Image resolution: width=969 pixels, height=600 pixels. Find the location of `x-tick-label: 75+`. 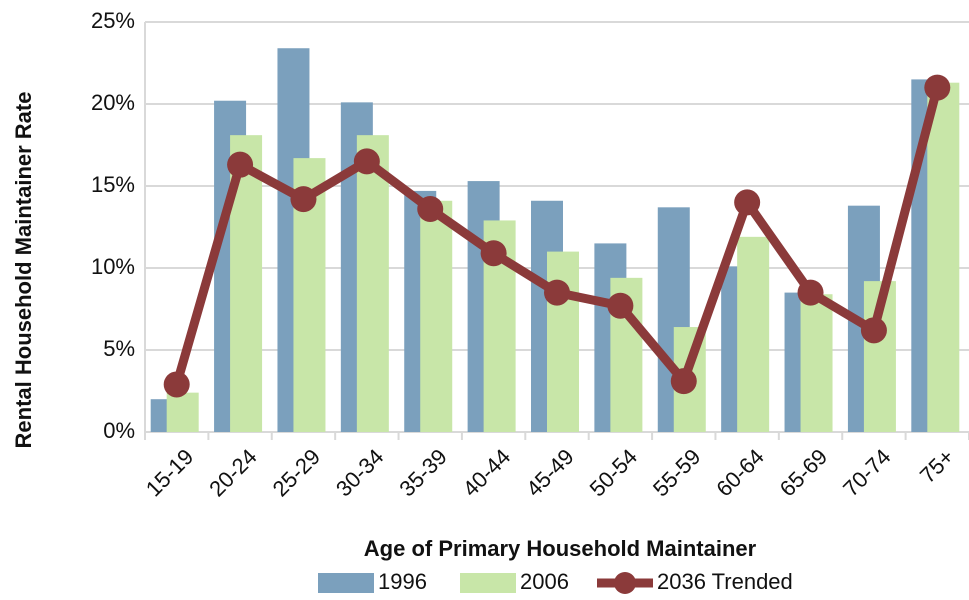

x-tick-label: 75+ is located at coordinates (937, 466).